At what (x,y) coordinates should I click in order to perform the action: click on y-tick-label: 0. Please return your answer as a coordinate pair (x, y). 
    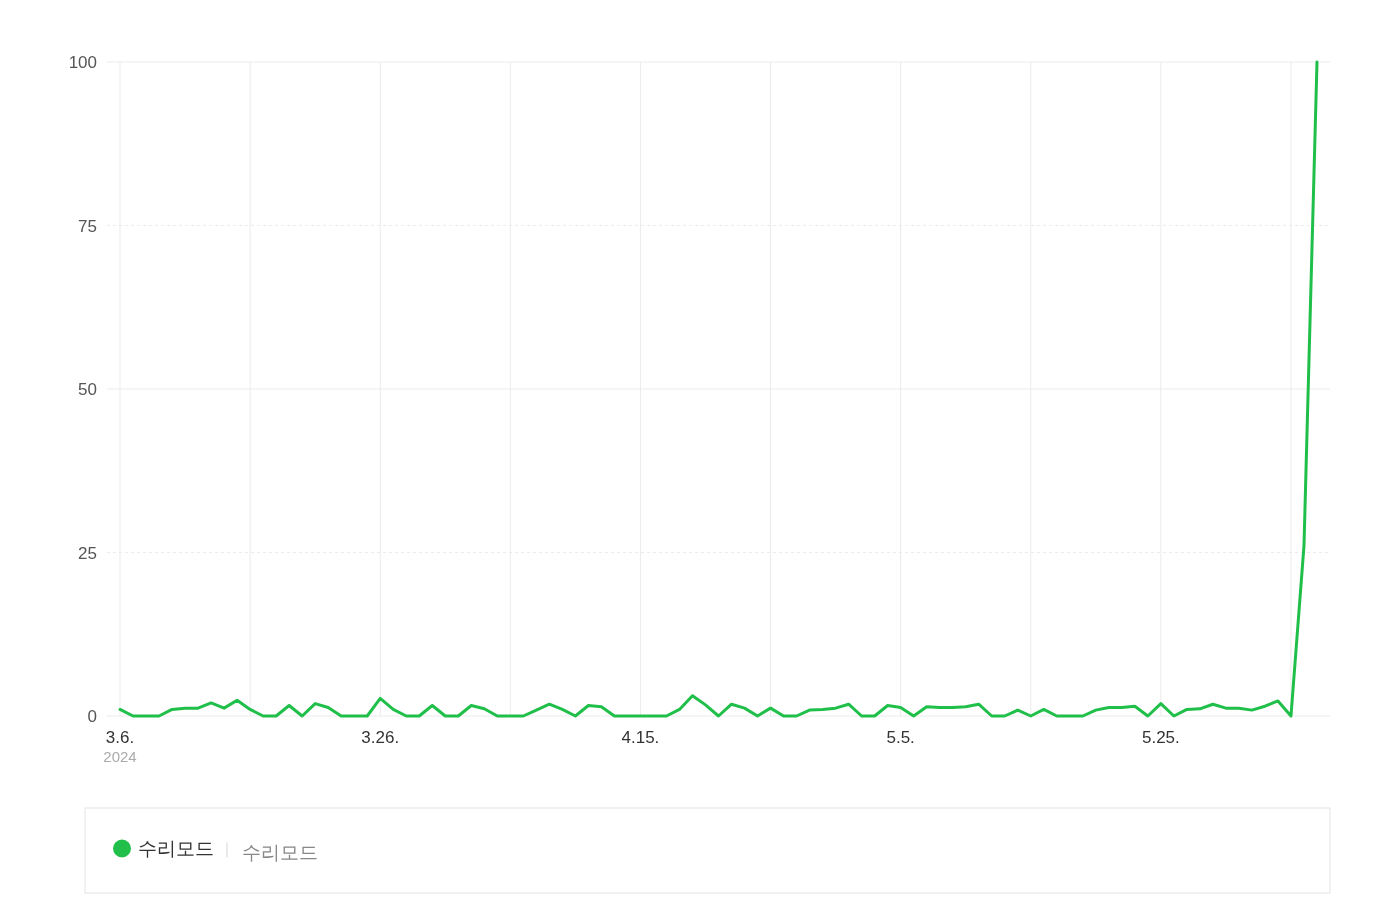
    Looking at the image, I should click on (92, 716).